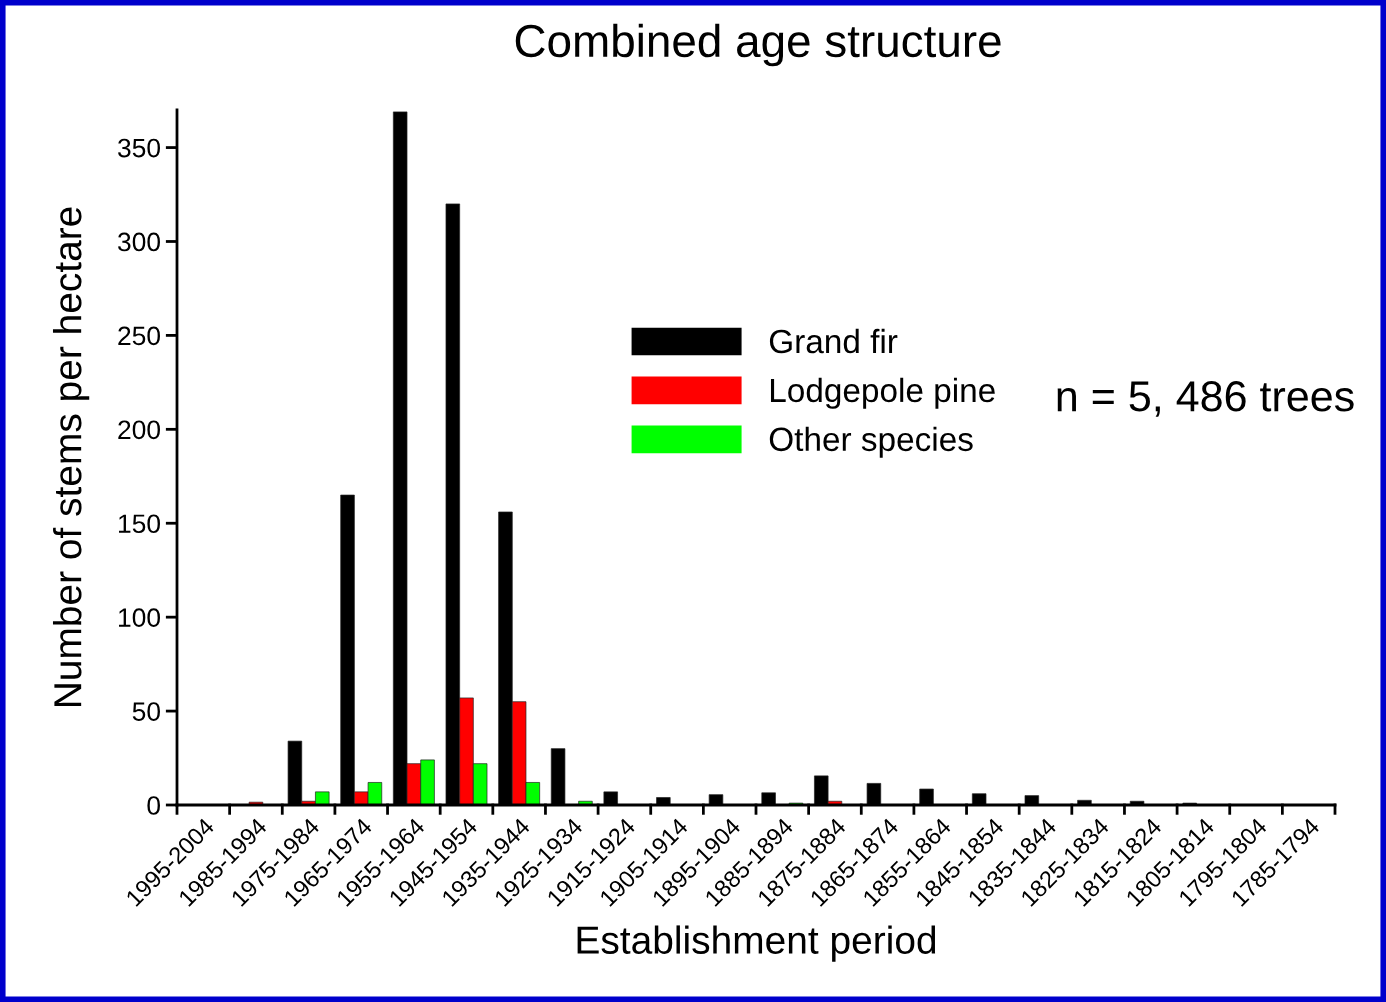  Describe the element at coordinates (139, 242) in the screenshot. I see `y-tick-label: 300` at that location.